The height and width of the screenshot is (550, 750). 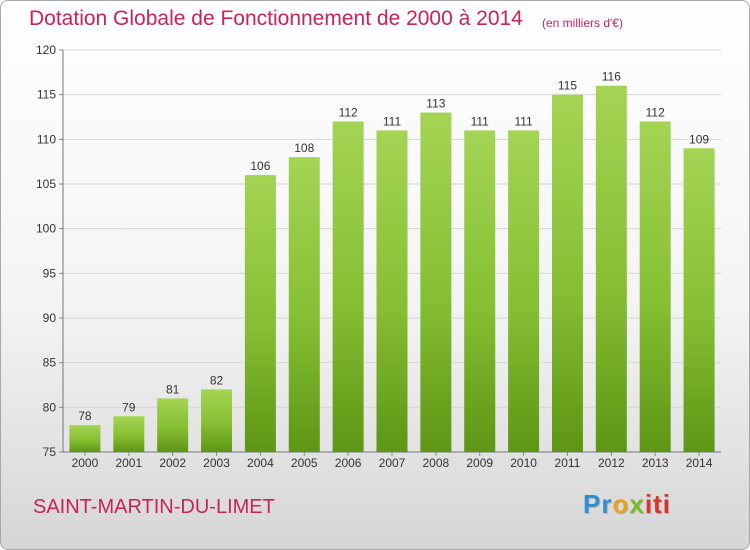 What do you see at coordinates (611, 463) in the screenshot?
I see `x-tick-label: 2012` at bounding box center [611, 463].